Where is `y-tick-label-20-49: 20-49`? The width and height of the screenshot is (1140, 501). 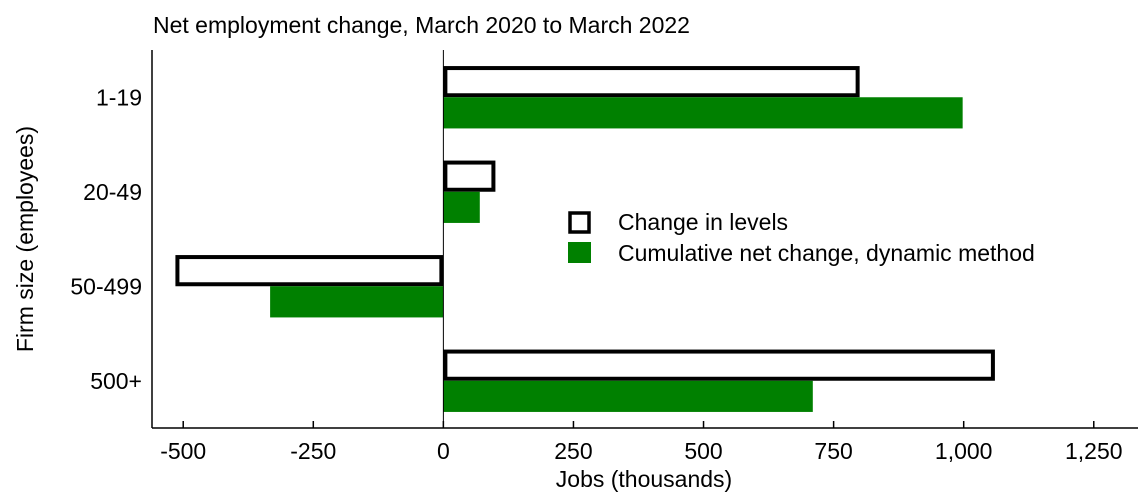 y-tick-label-20-49: 20-49 is located at coordinates (112, 192).